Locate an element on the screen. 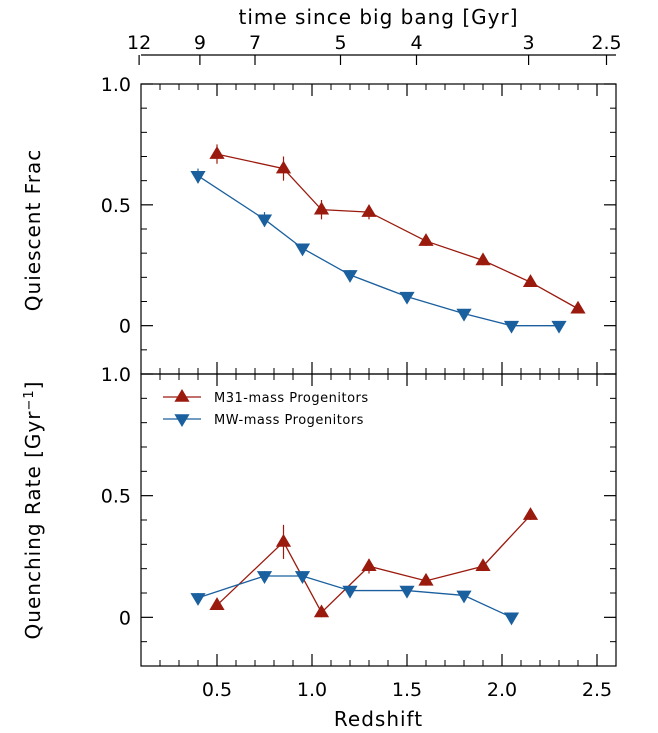 Image resolution: width=658 pixels, height=733 pixels. top-axis-tick-label: 3 is located at coordinates (529, 43).